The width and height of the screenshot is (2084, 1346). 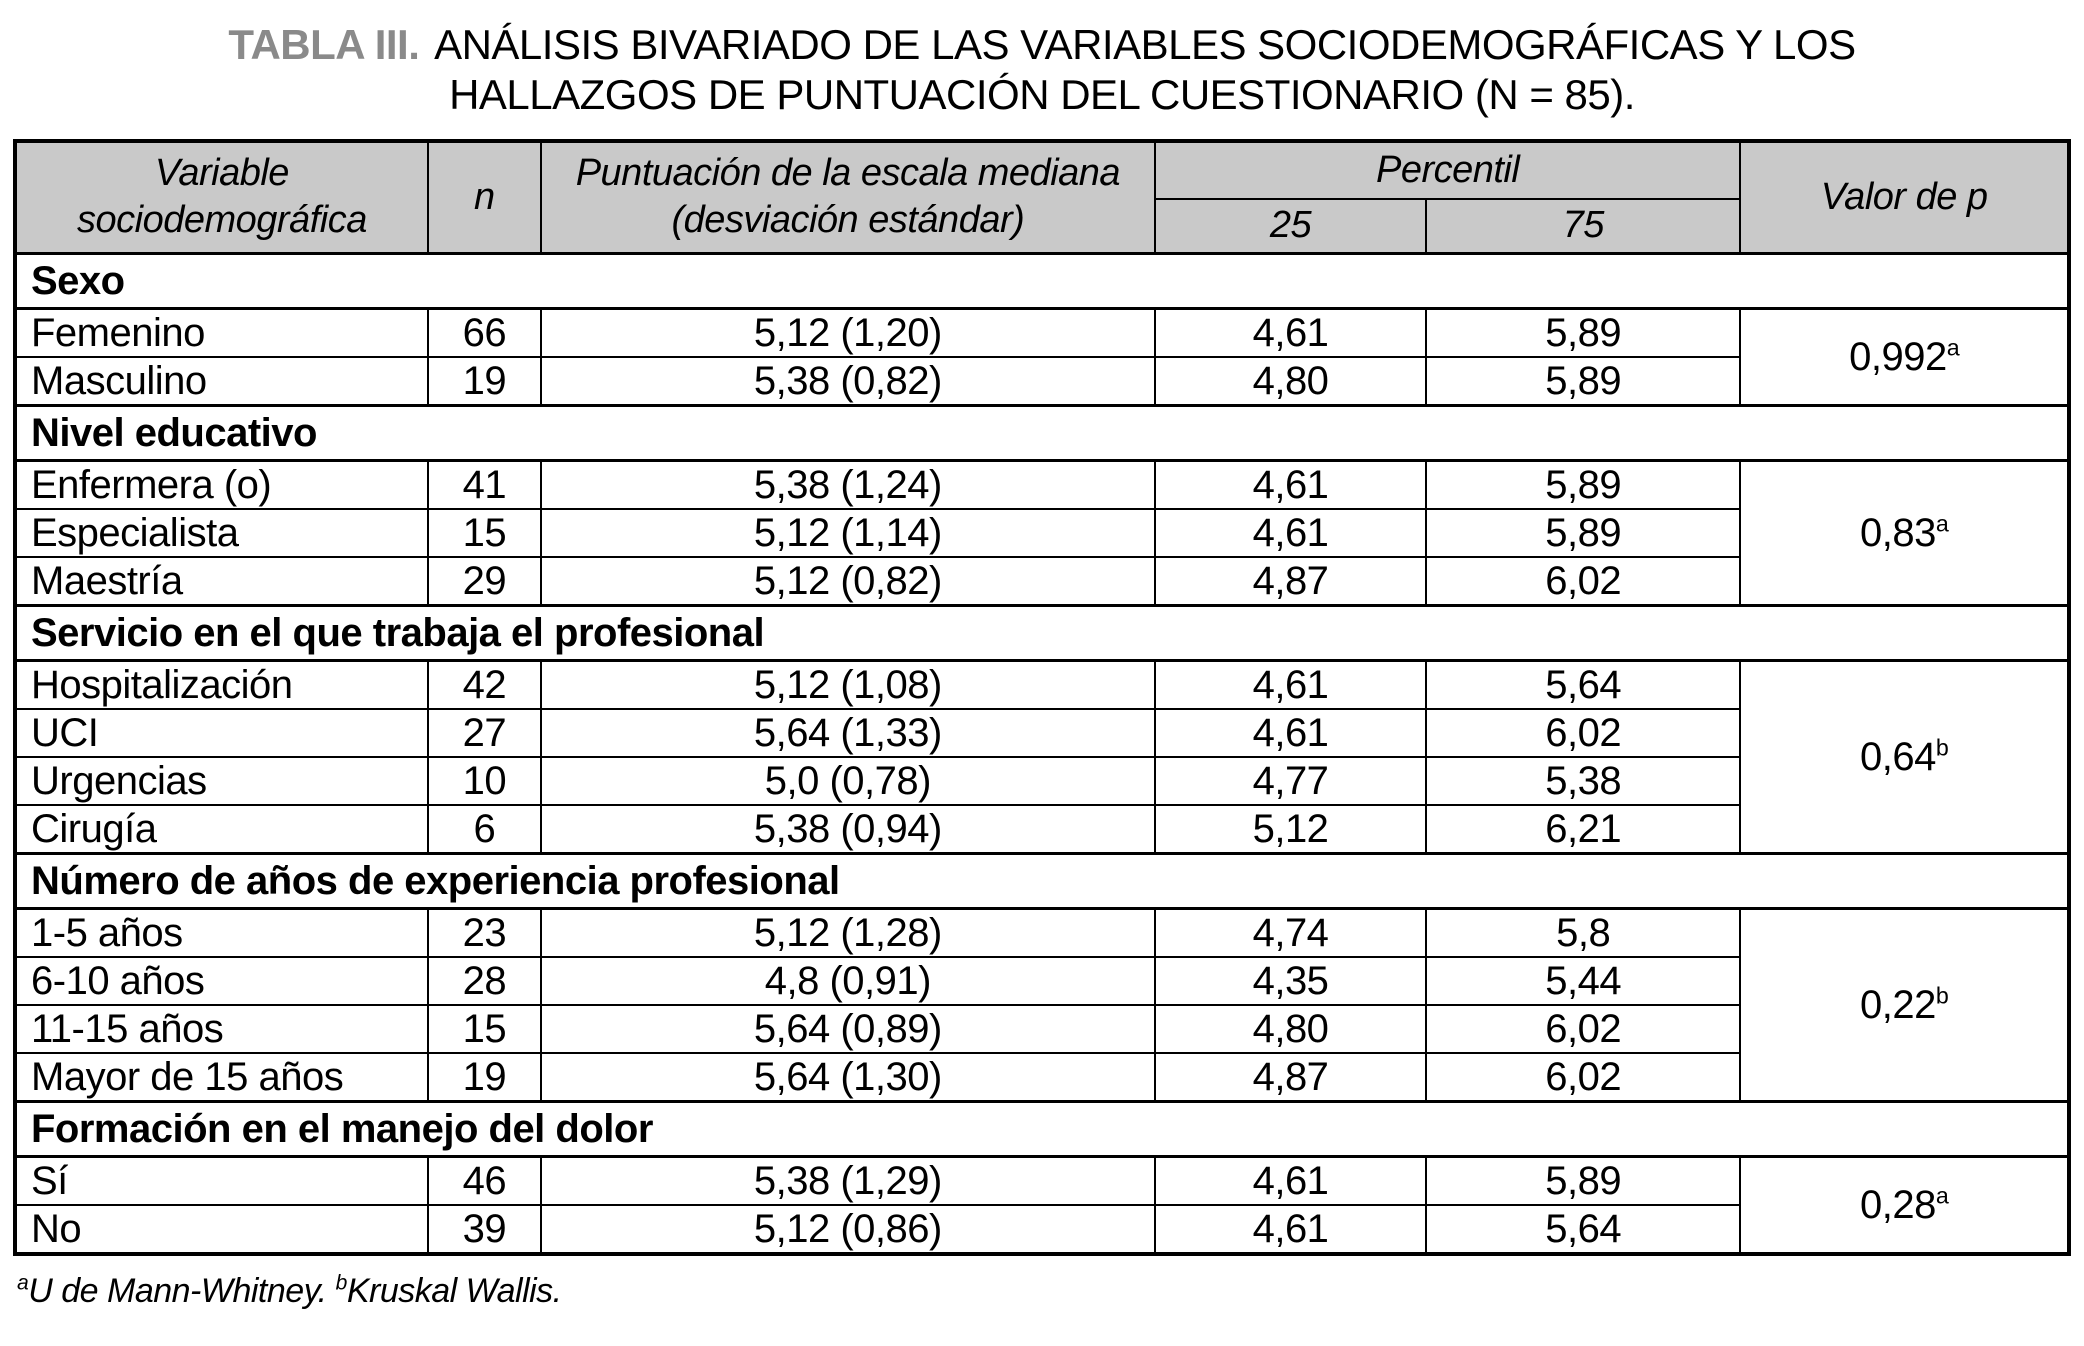 I want to click on col-header-percentile: Percentil, so click(x=1447, y=170).